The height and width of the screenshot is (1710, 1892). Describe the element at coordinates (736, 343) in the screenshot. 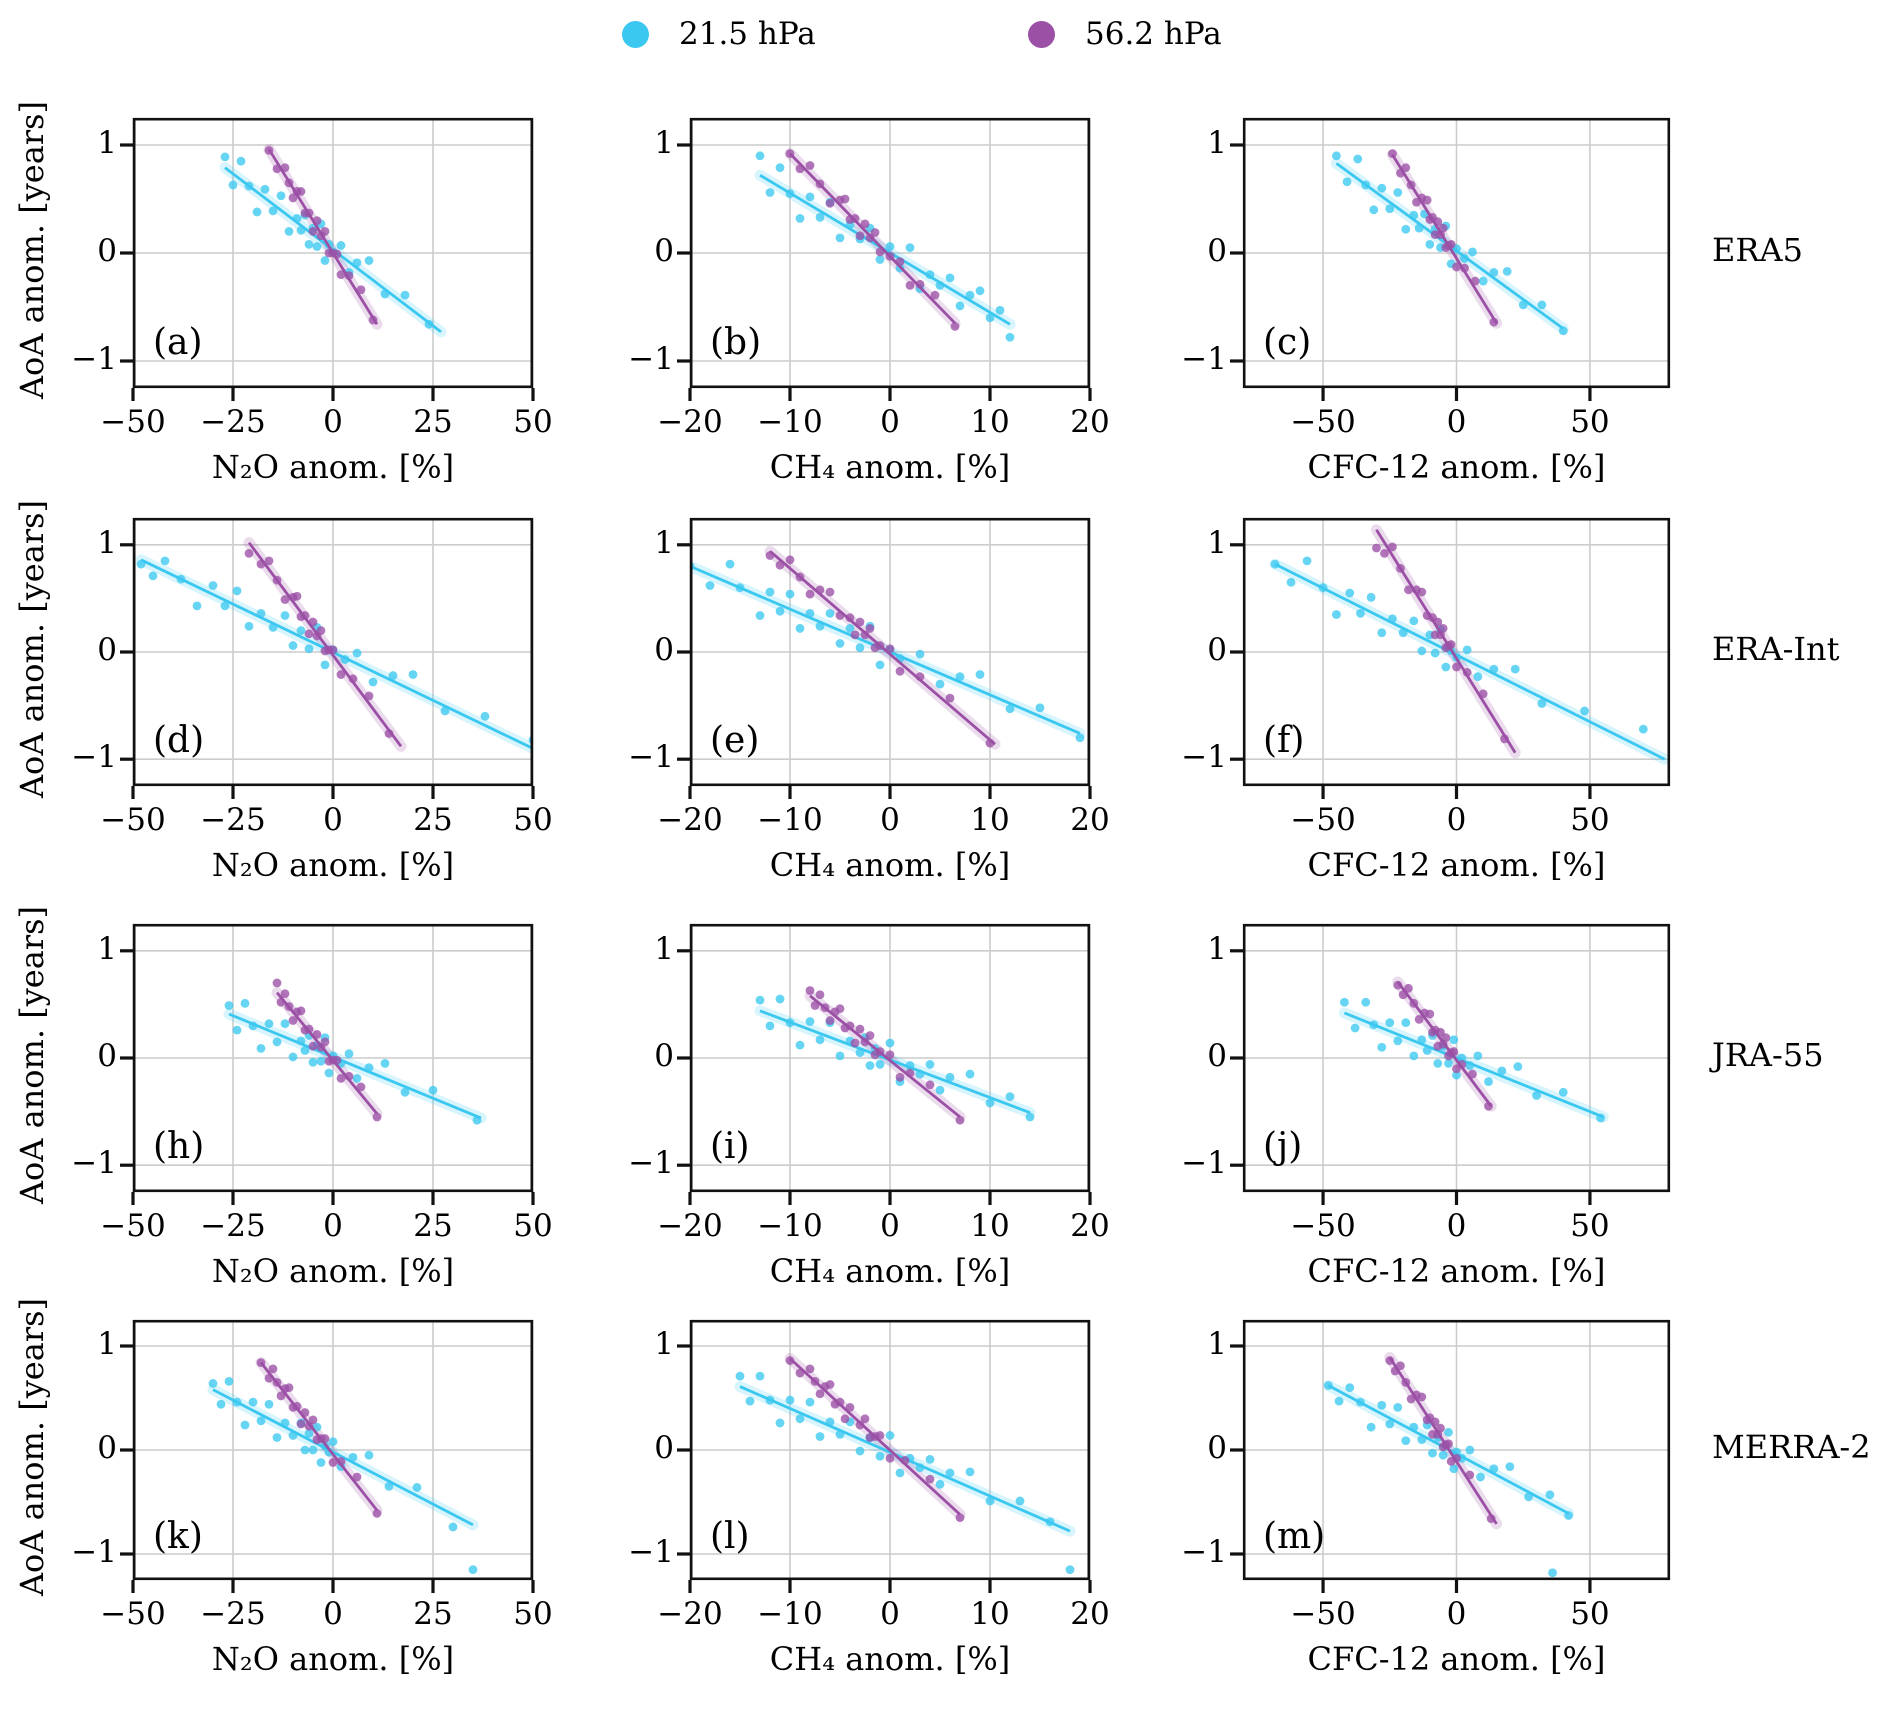

I see `panel-letter: (b)` at that location.